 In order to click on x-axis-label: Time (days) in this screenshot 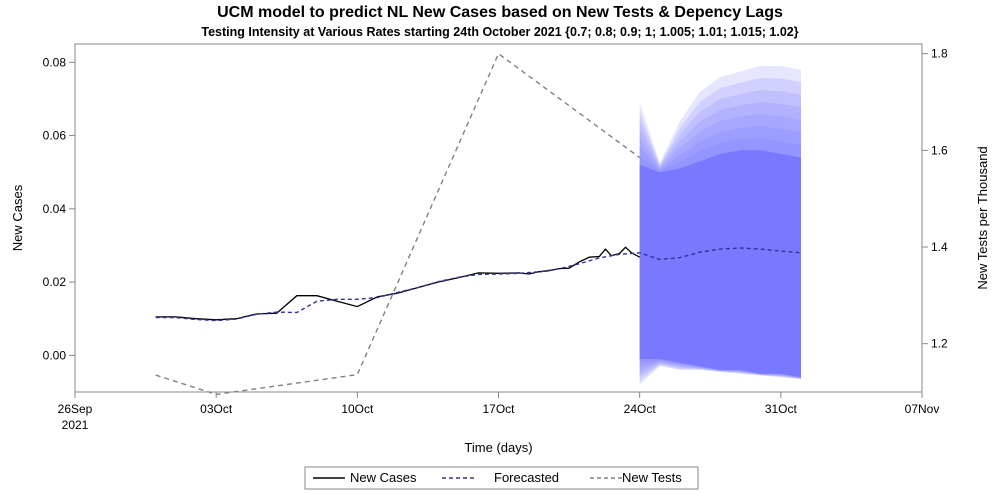, I will do `click(498, 447)`.